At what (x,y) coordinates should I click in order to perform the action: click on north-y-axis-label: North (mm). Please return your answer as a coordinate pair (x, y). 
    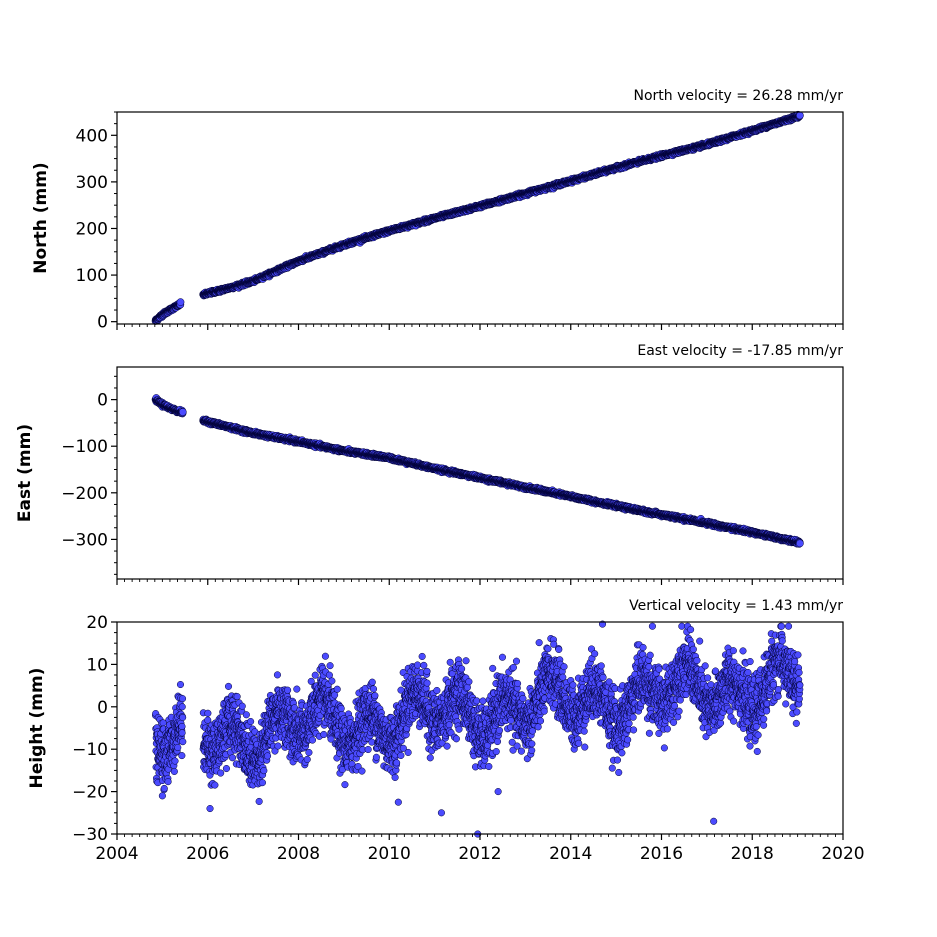
    Looking at the image, I should click on (41, 217).